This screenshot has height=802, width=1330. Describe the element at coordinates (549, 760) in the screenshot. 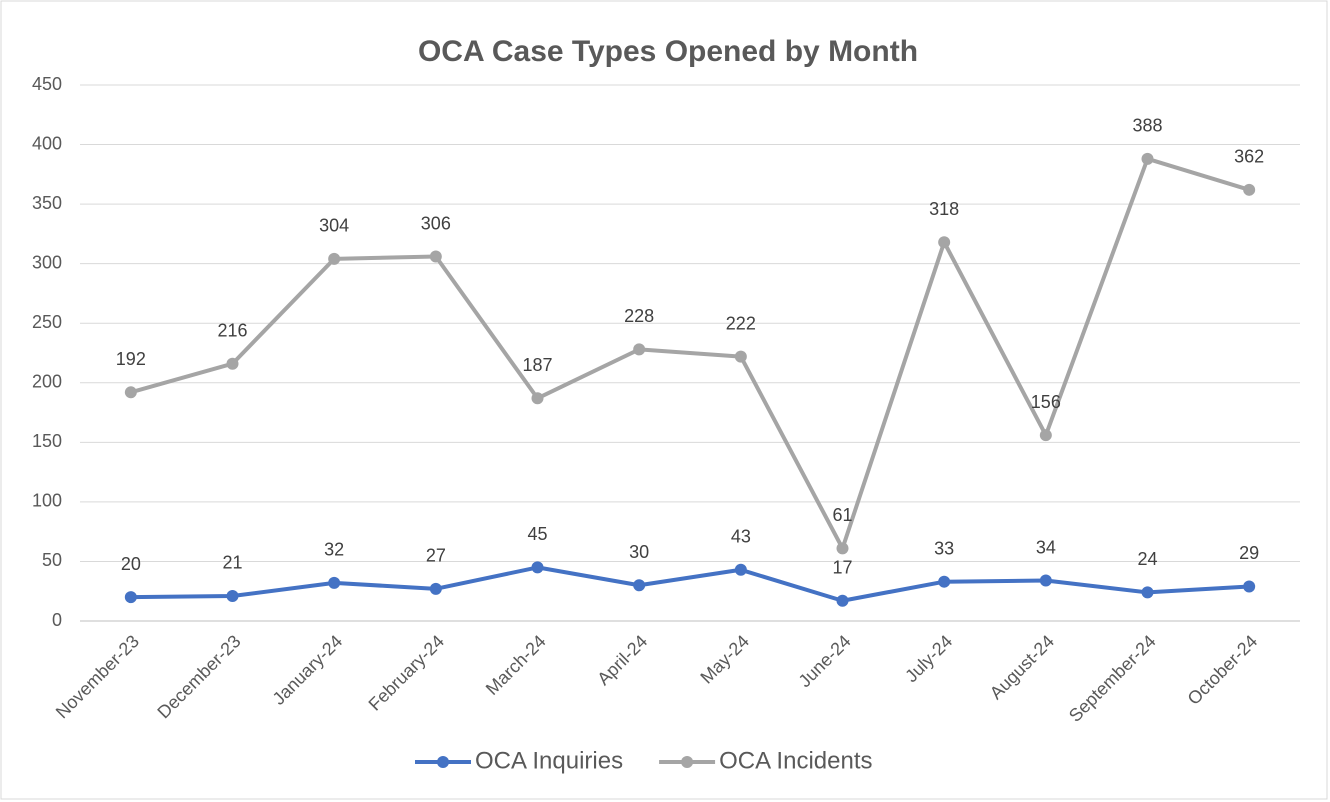

I see `legend-label: OCA Inquiries` at that location.